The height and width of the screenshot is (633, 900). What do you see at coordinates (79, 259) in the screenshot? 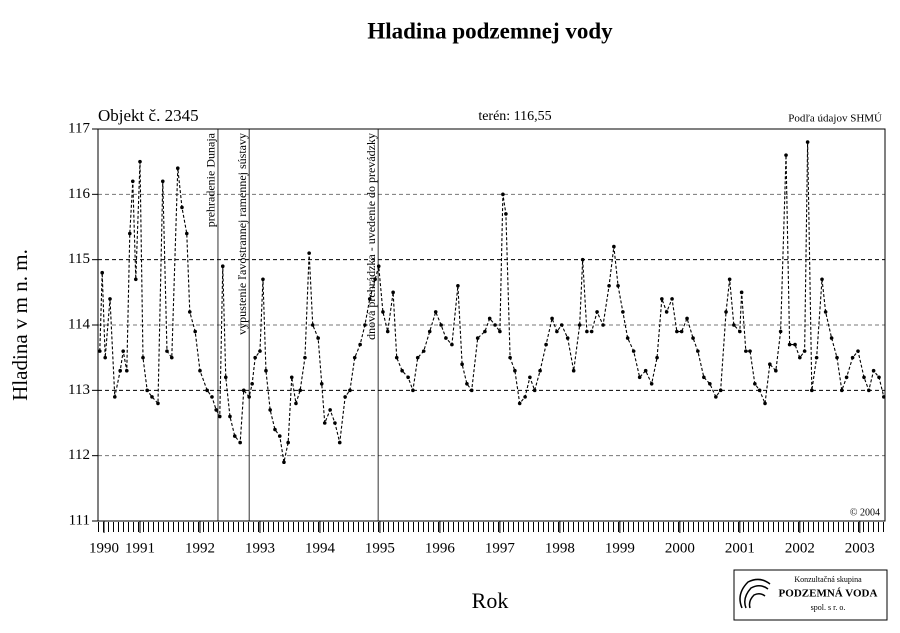
I see `y-tick-label: 115` at bounding box center [79, 259].